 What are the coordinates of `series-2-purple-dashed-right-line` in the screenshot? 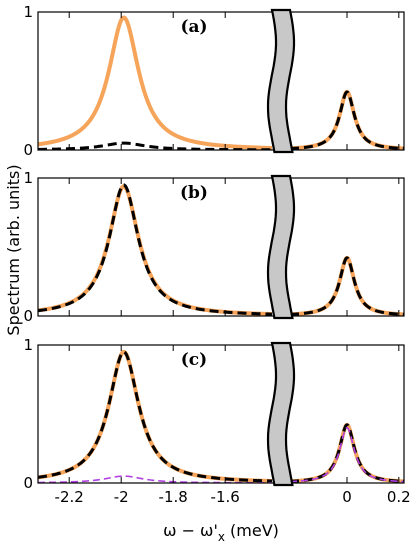 It's located at (346, 454).